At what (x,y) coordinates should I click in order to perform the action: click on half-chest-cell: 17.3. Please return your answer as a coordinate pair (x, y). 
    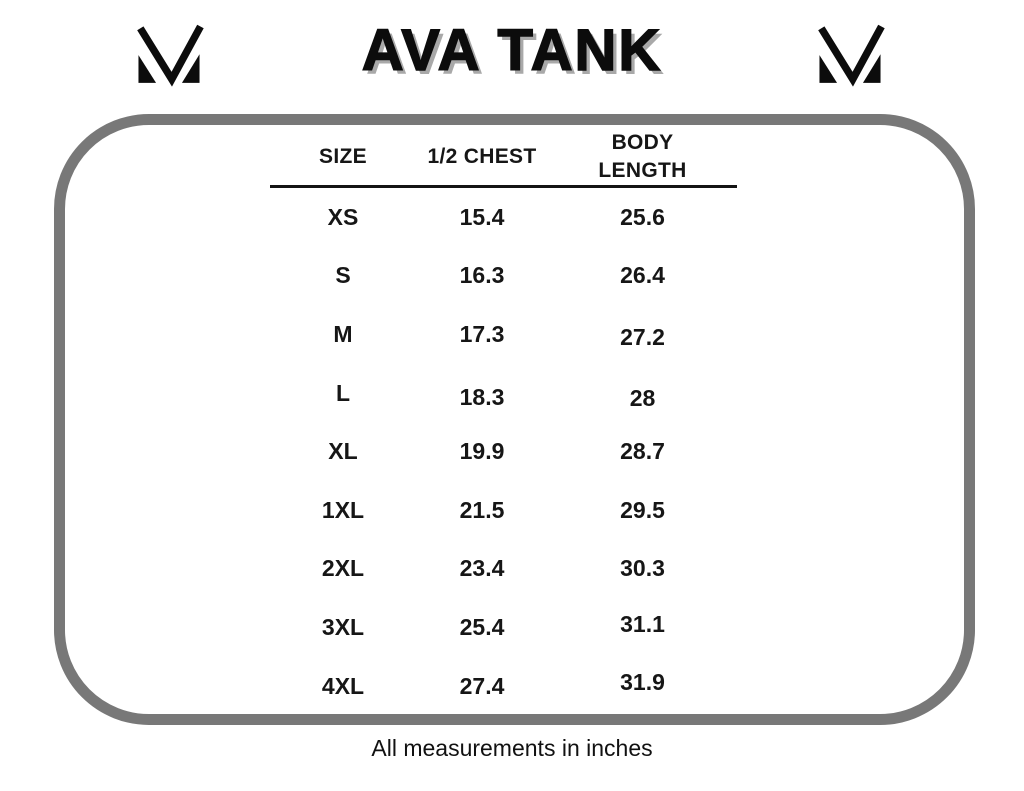
    Looking at the image, I should click on (482, 333).